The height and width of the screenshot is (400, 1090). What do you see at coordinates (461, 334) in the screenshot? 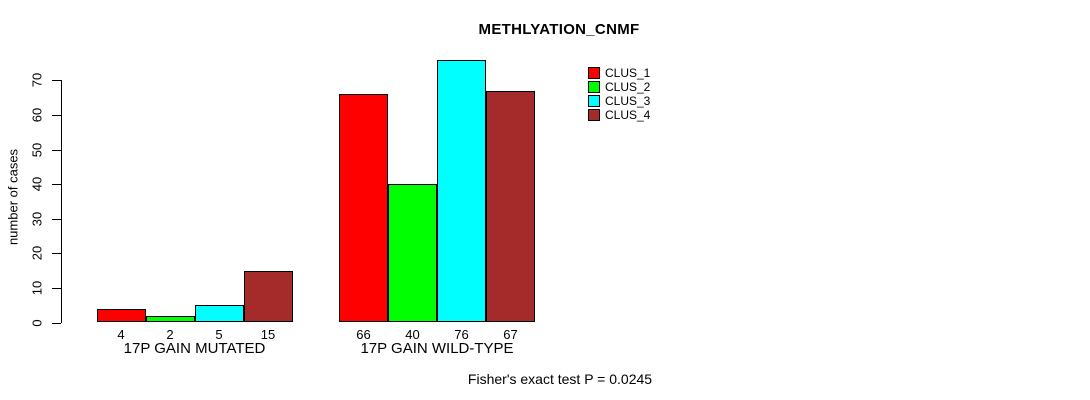
I see `bar-value-label: 76` at bounding box center [461, 334].